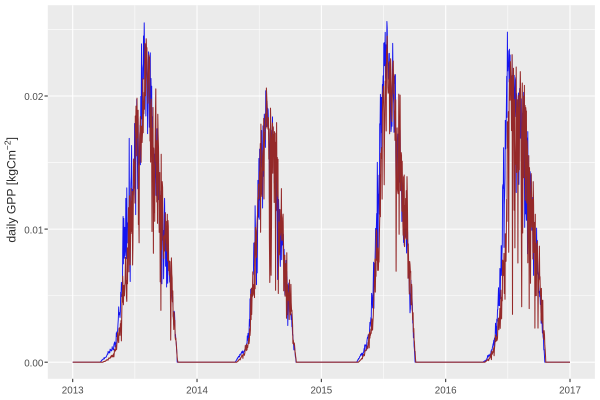  What do you see at coordinates (197, 390) in the screenshot?
I see `svg-text: 2014` at bounding box center [197, 390].